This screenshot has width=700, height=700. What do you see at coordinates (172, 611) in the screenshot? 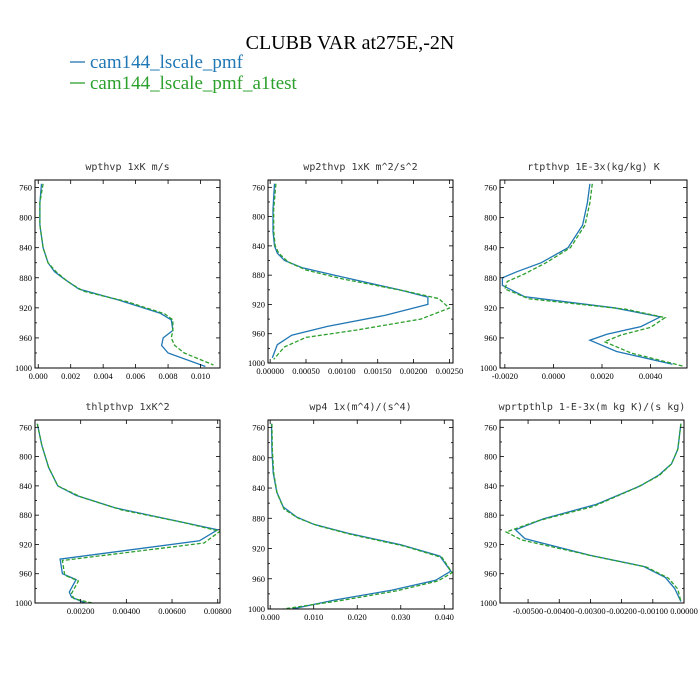
I see `x-tick-label: 0.00600` at bounding box center [172, 611].